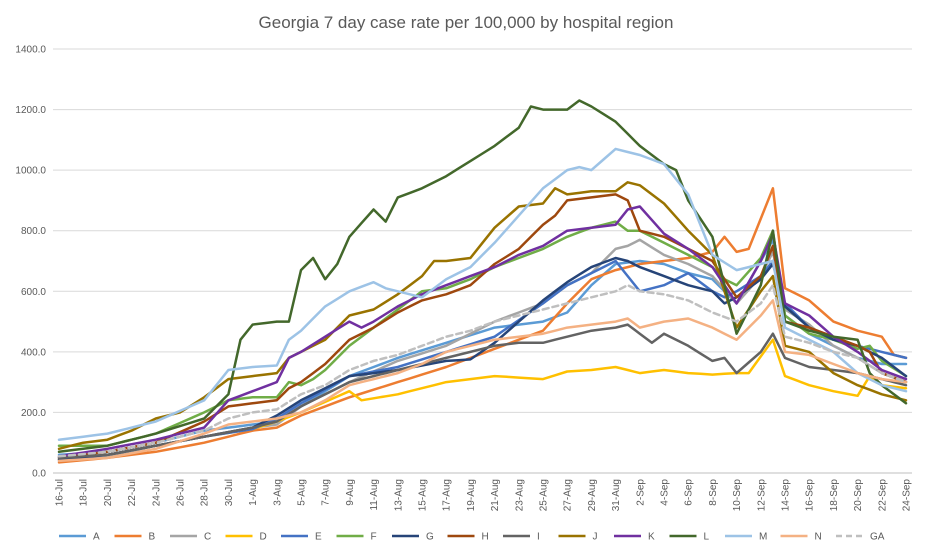  I want to click on legend-label-j: J, so click(595, 537).